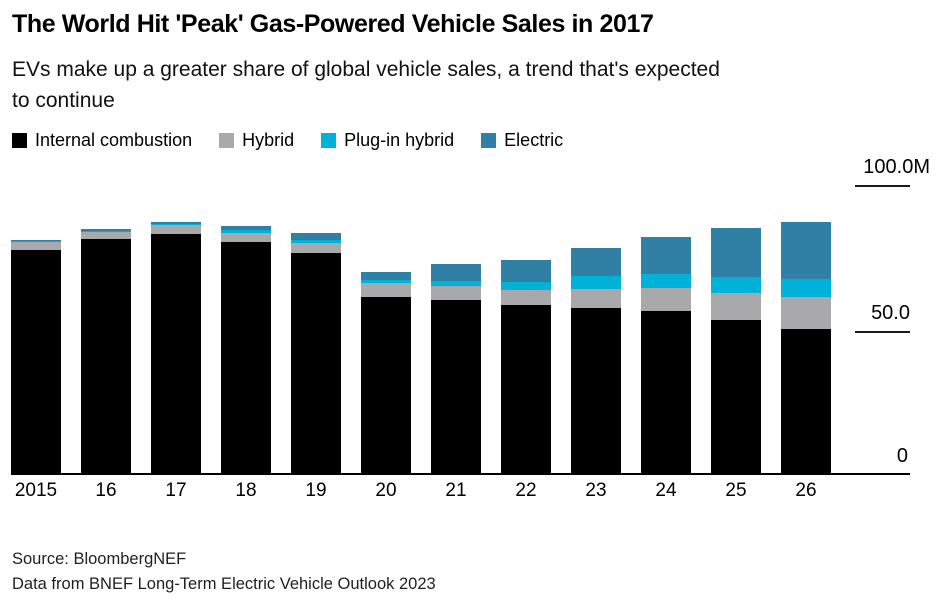 This screenshot has height=606, width=946. I want to click on x-tick-label-18: 18, so click(246, 490).